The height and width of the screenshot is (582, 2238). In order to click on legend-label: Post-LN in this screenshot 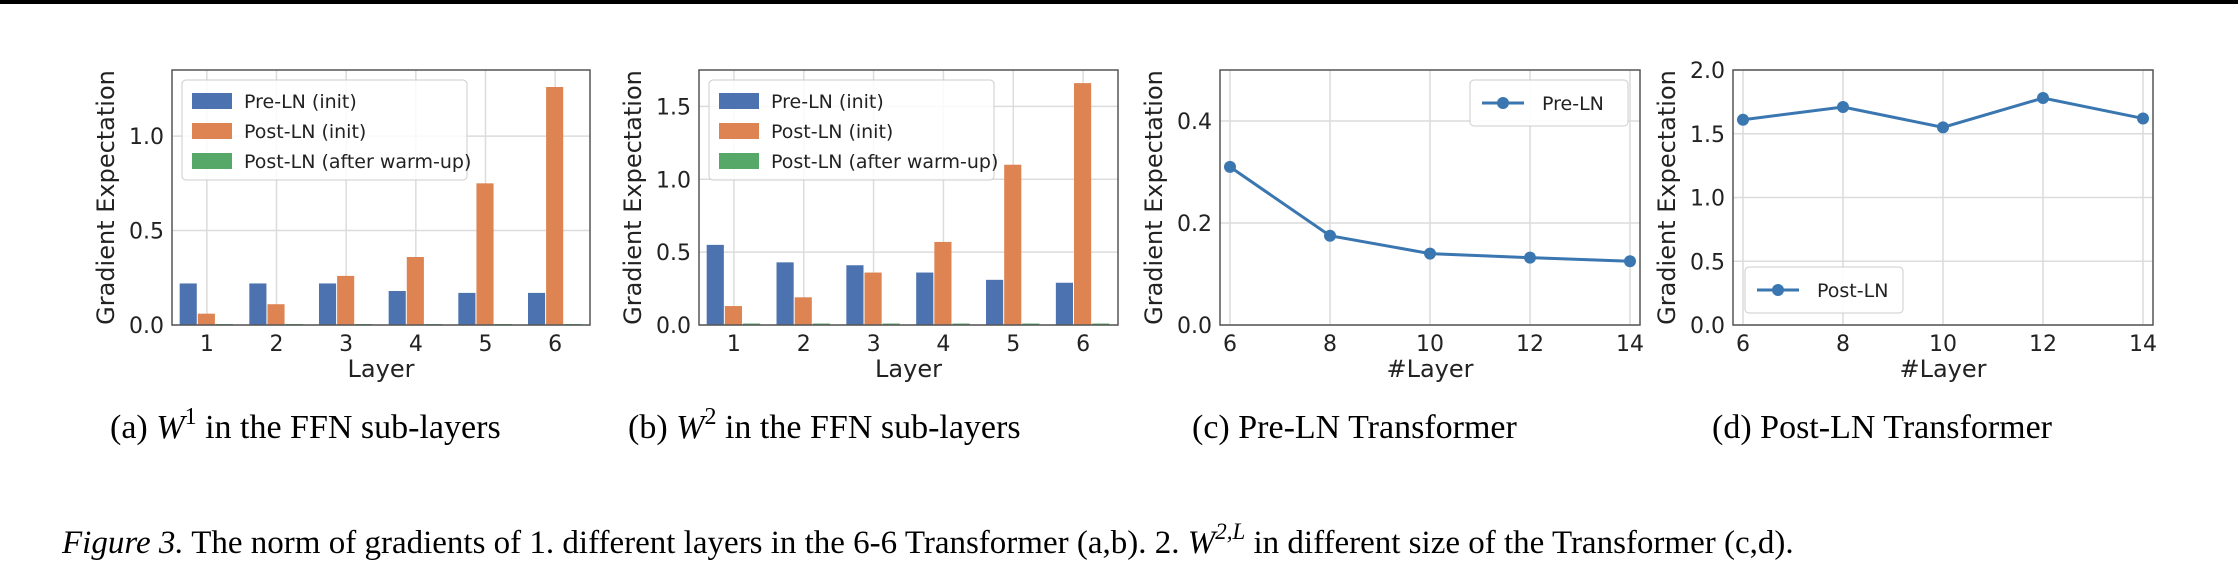, I will do `click(1852, 291)`.